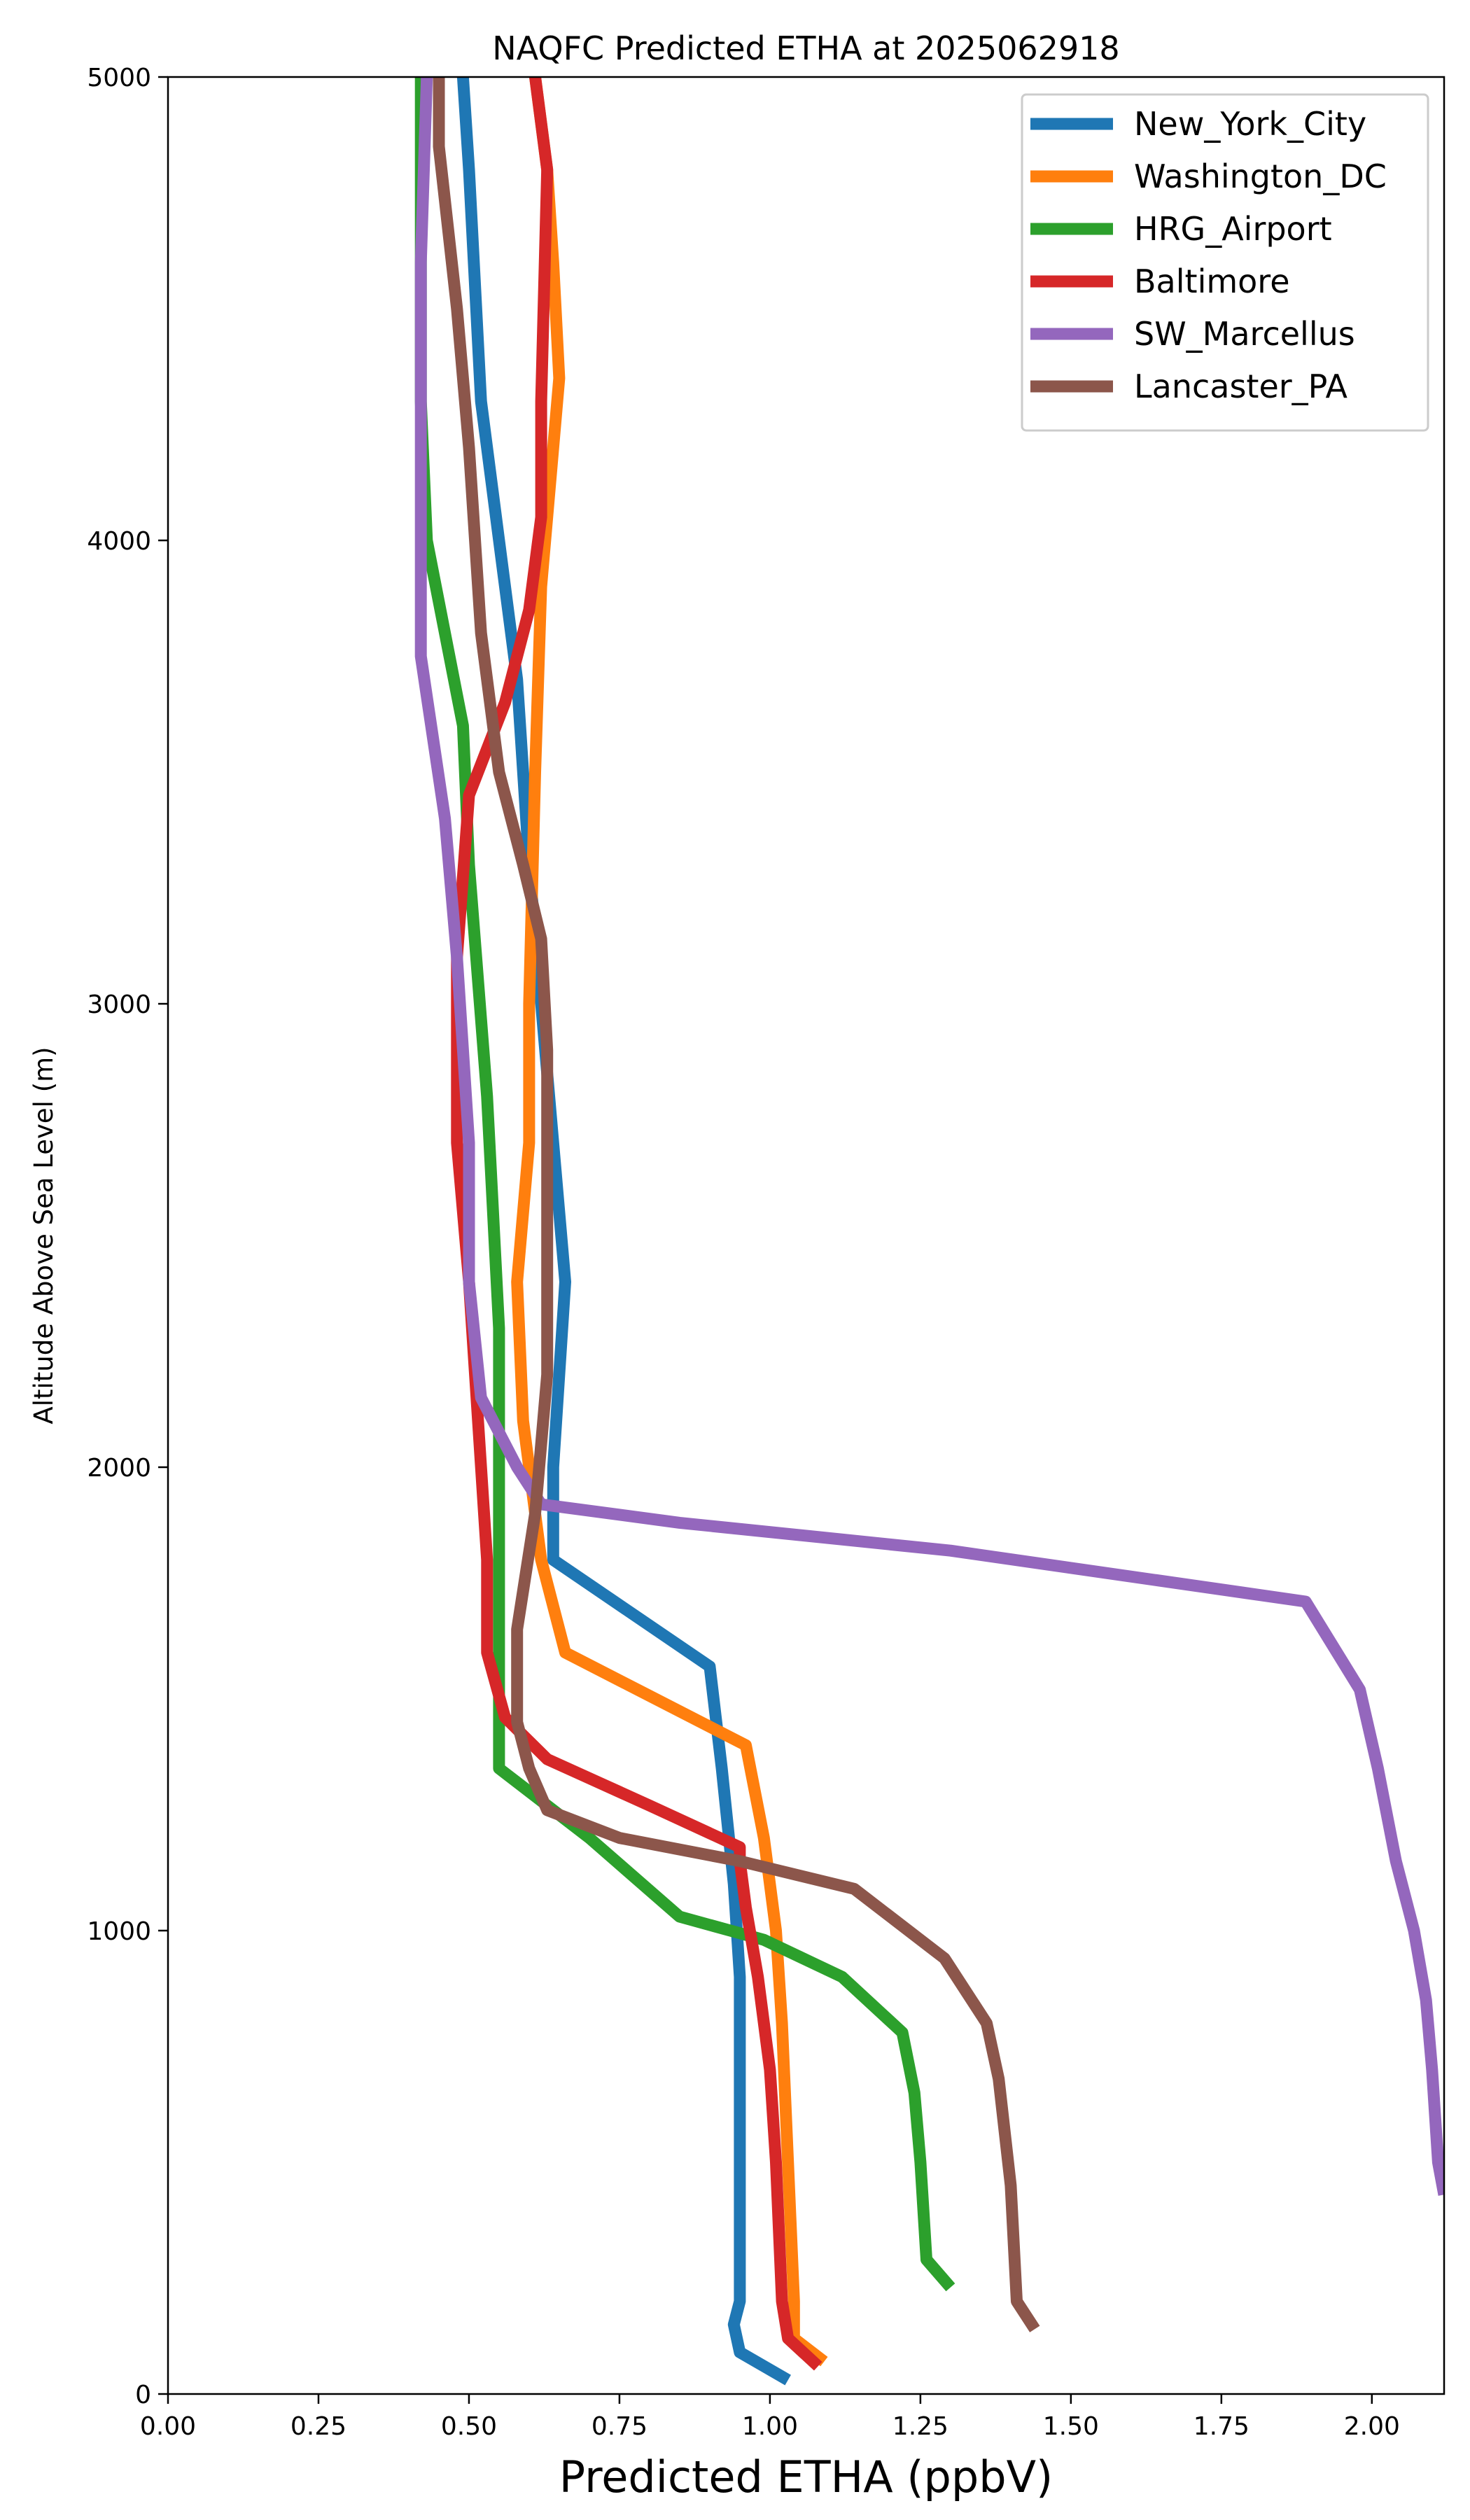 The height and width of the screenshot is (2520, 1470). What do you see at coordinates (805, 48) in the screenshot?
I see `chart-title: NAQFC Predicted ETHA at 2025062918` at bounding box center [805, 48].